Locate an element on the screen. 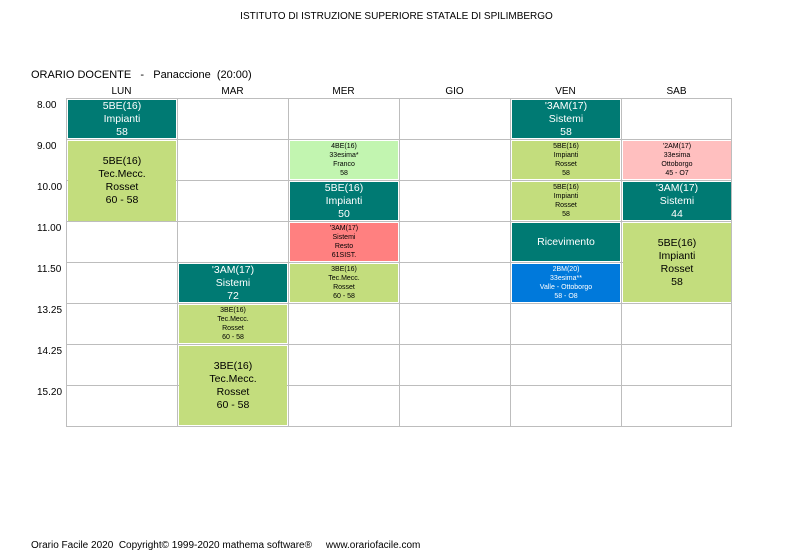 This screenshot has height=559, width=793. lesson-block: '3AM(17) Sistemi 58 is located at coordinates (566, 119).